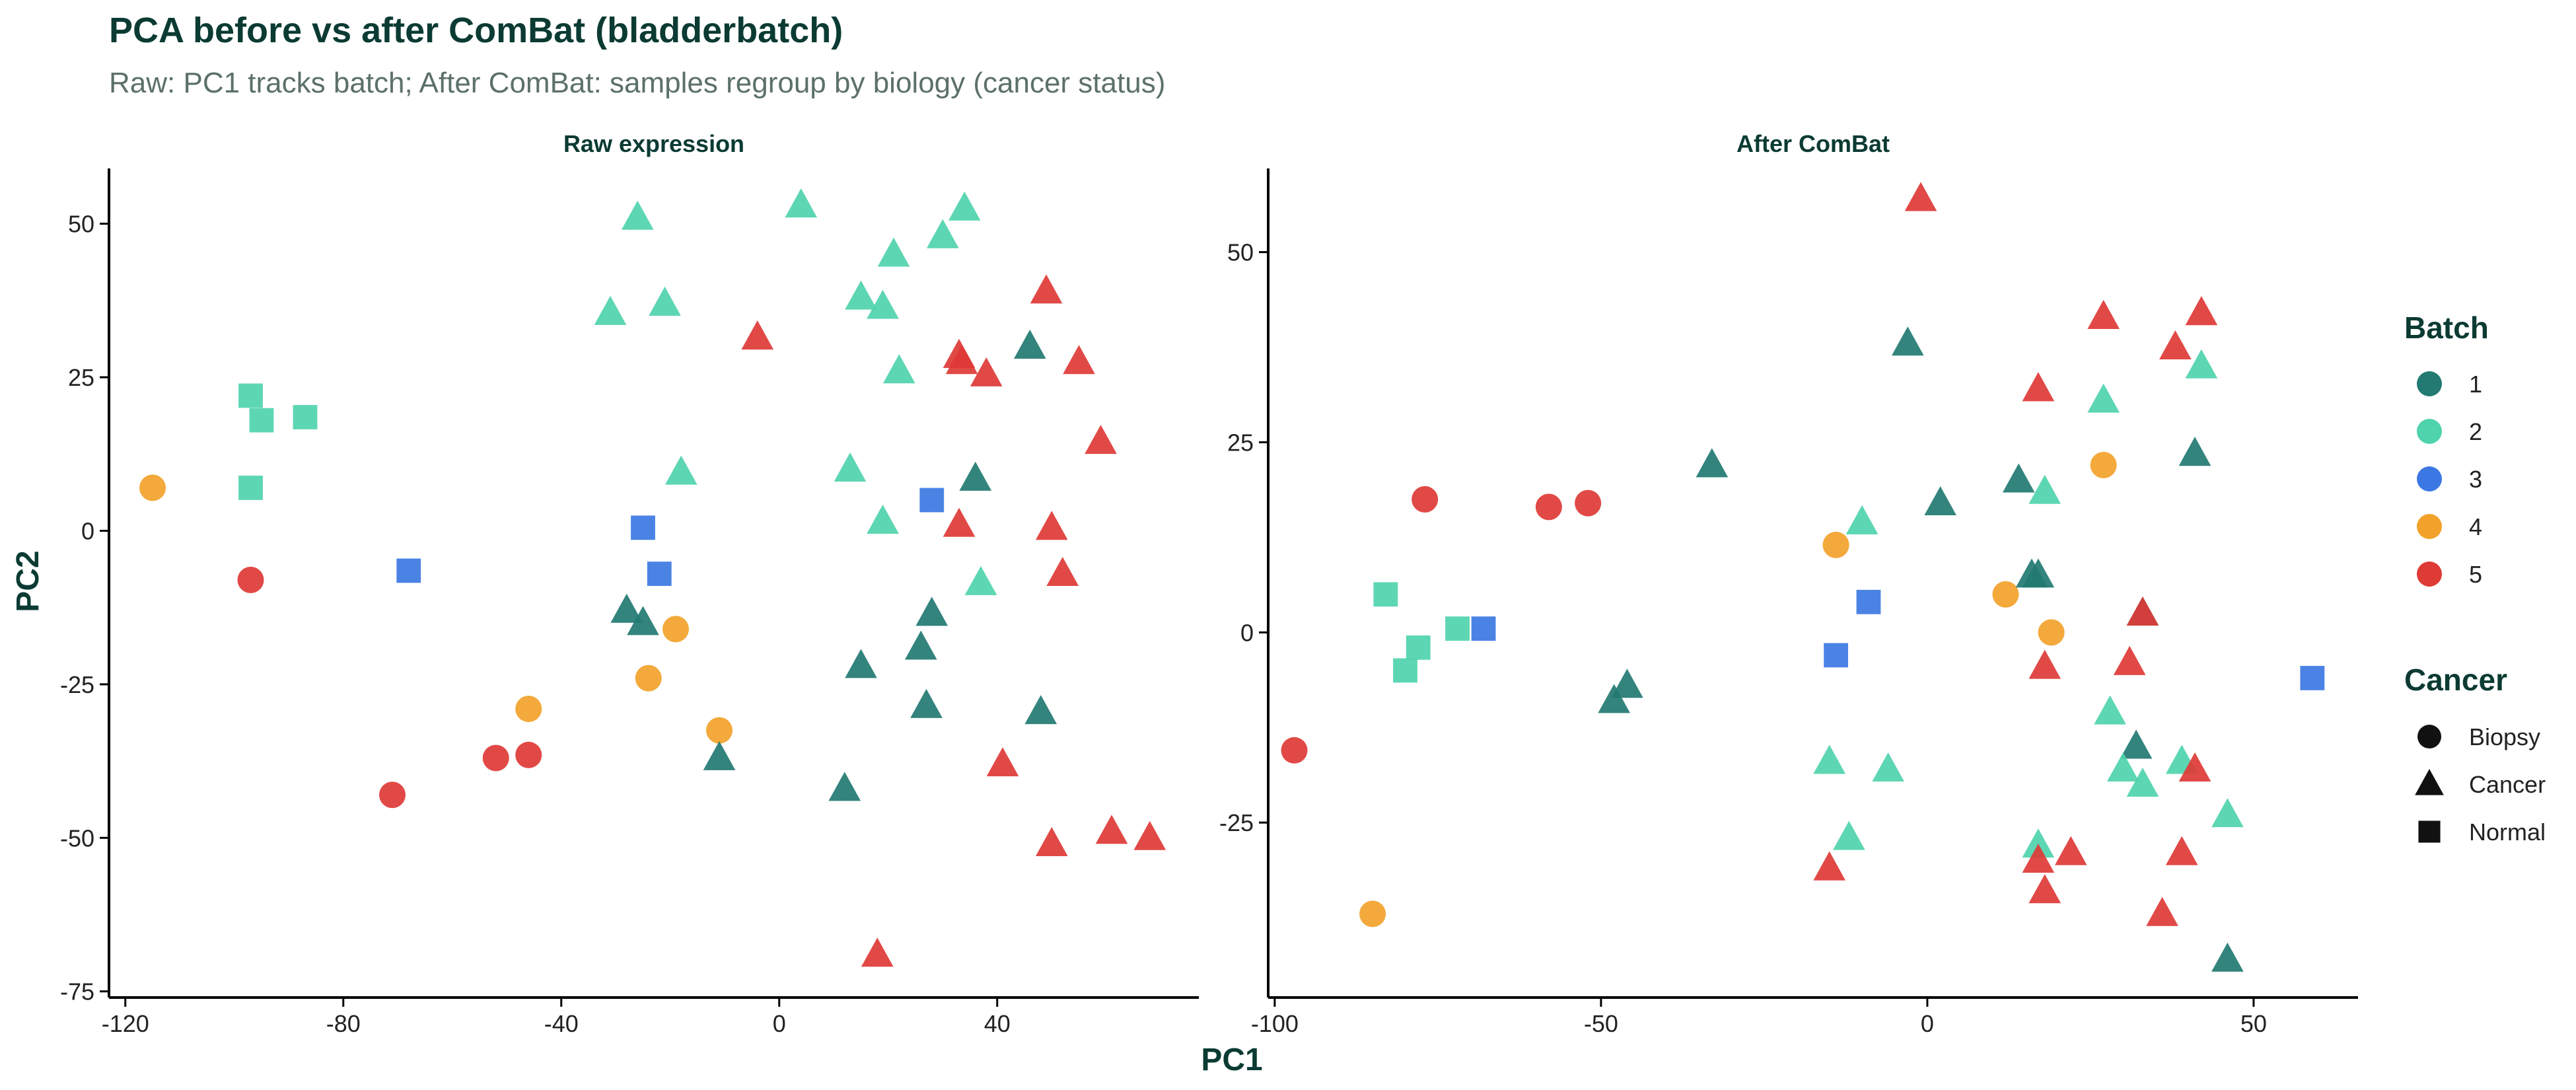  I want to click on panel-title: After ComBat, so click(1813, 143).